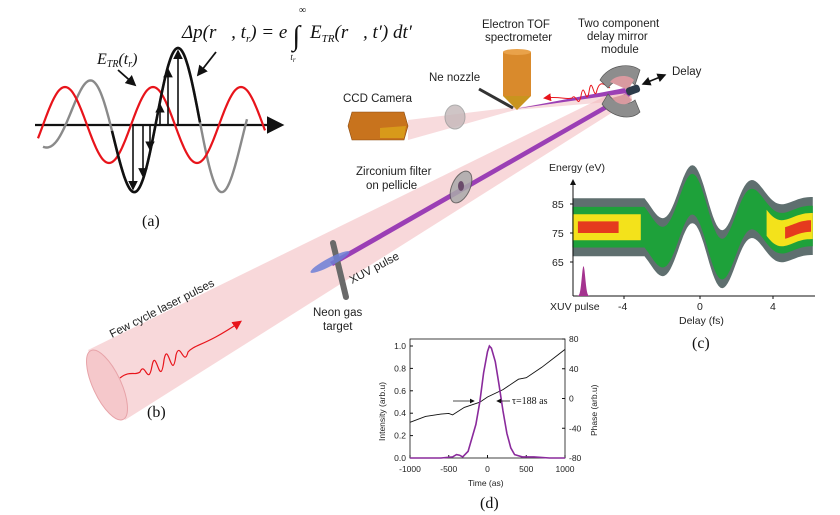 Image resolution: width=840 pixels, height=515 pixels. I want to click on x-tick-label: -500, so click(448, 469).